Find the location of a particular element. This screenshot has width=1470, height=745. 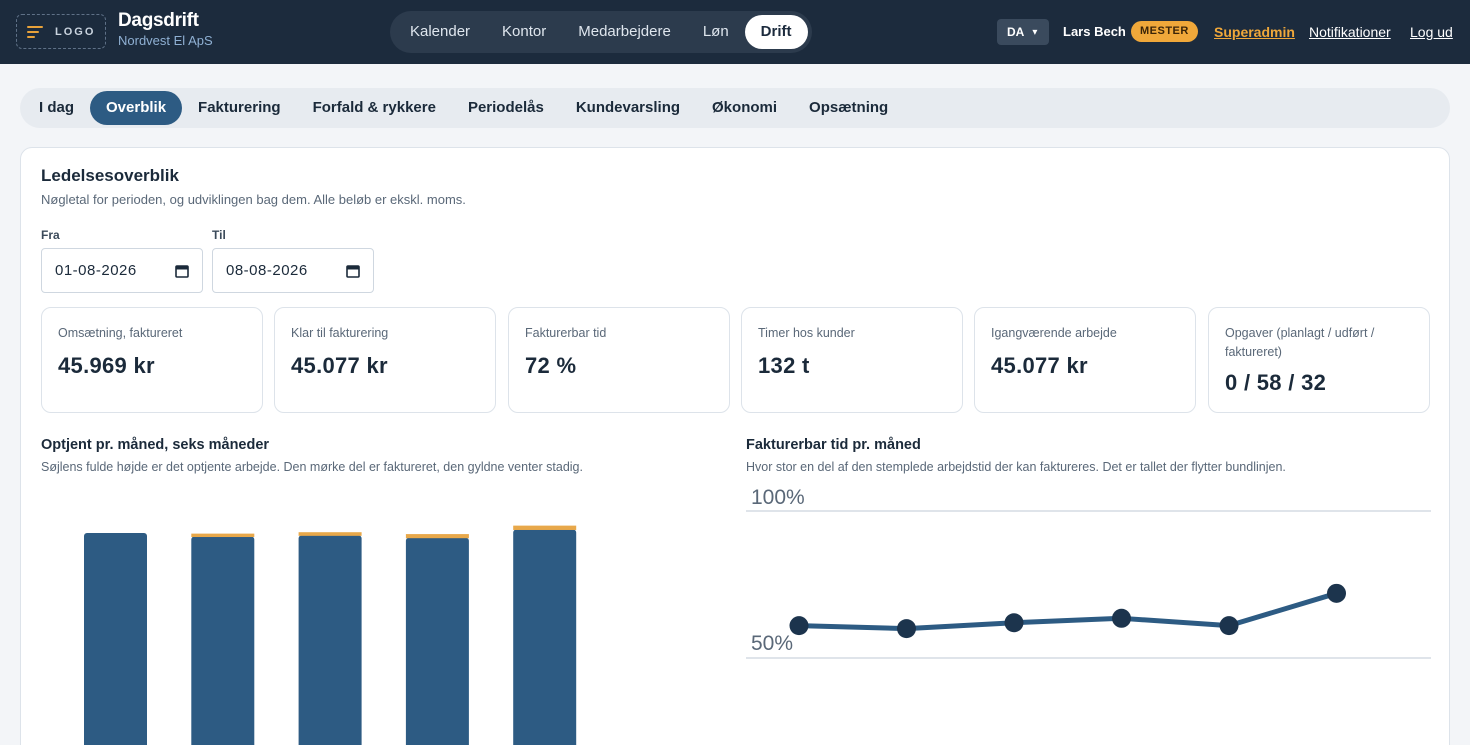

nav-item-drift: Drift is located at coordinates (776, 32).